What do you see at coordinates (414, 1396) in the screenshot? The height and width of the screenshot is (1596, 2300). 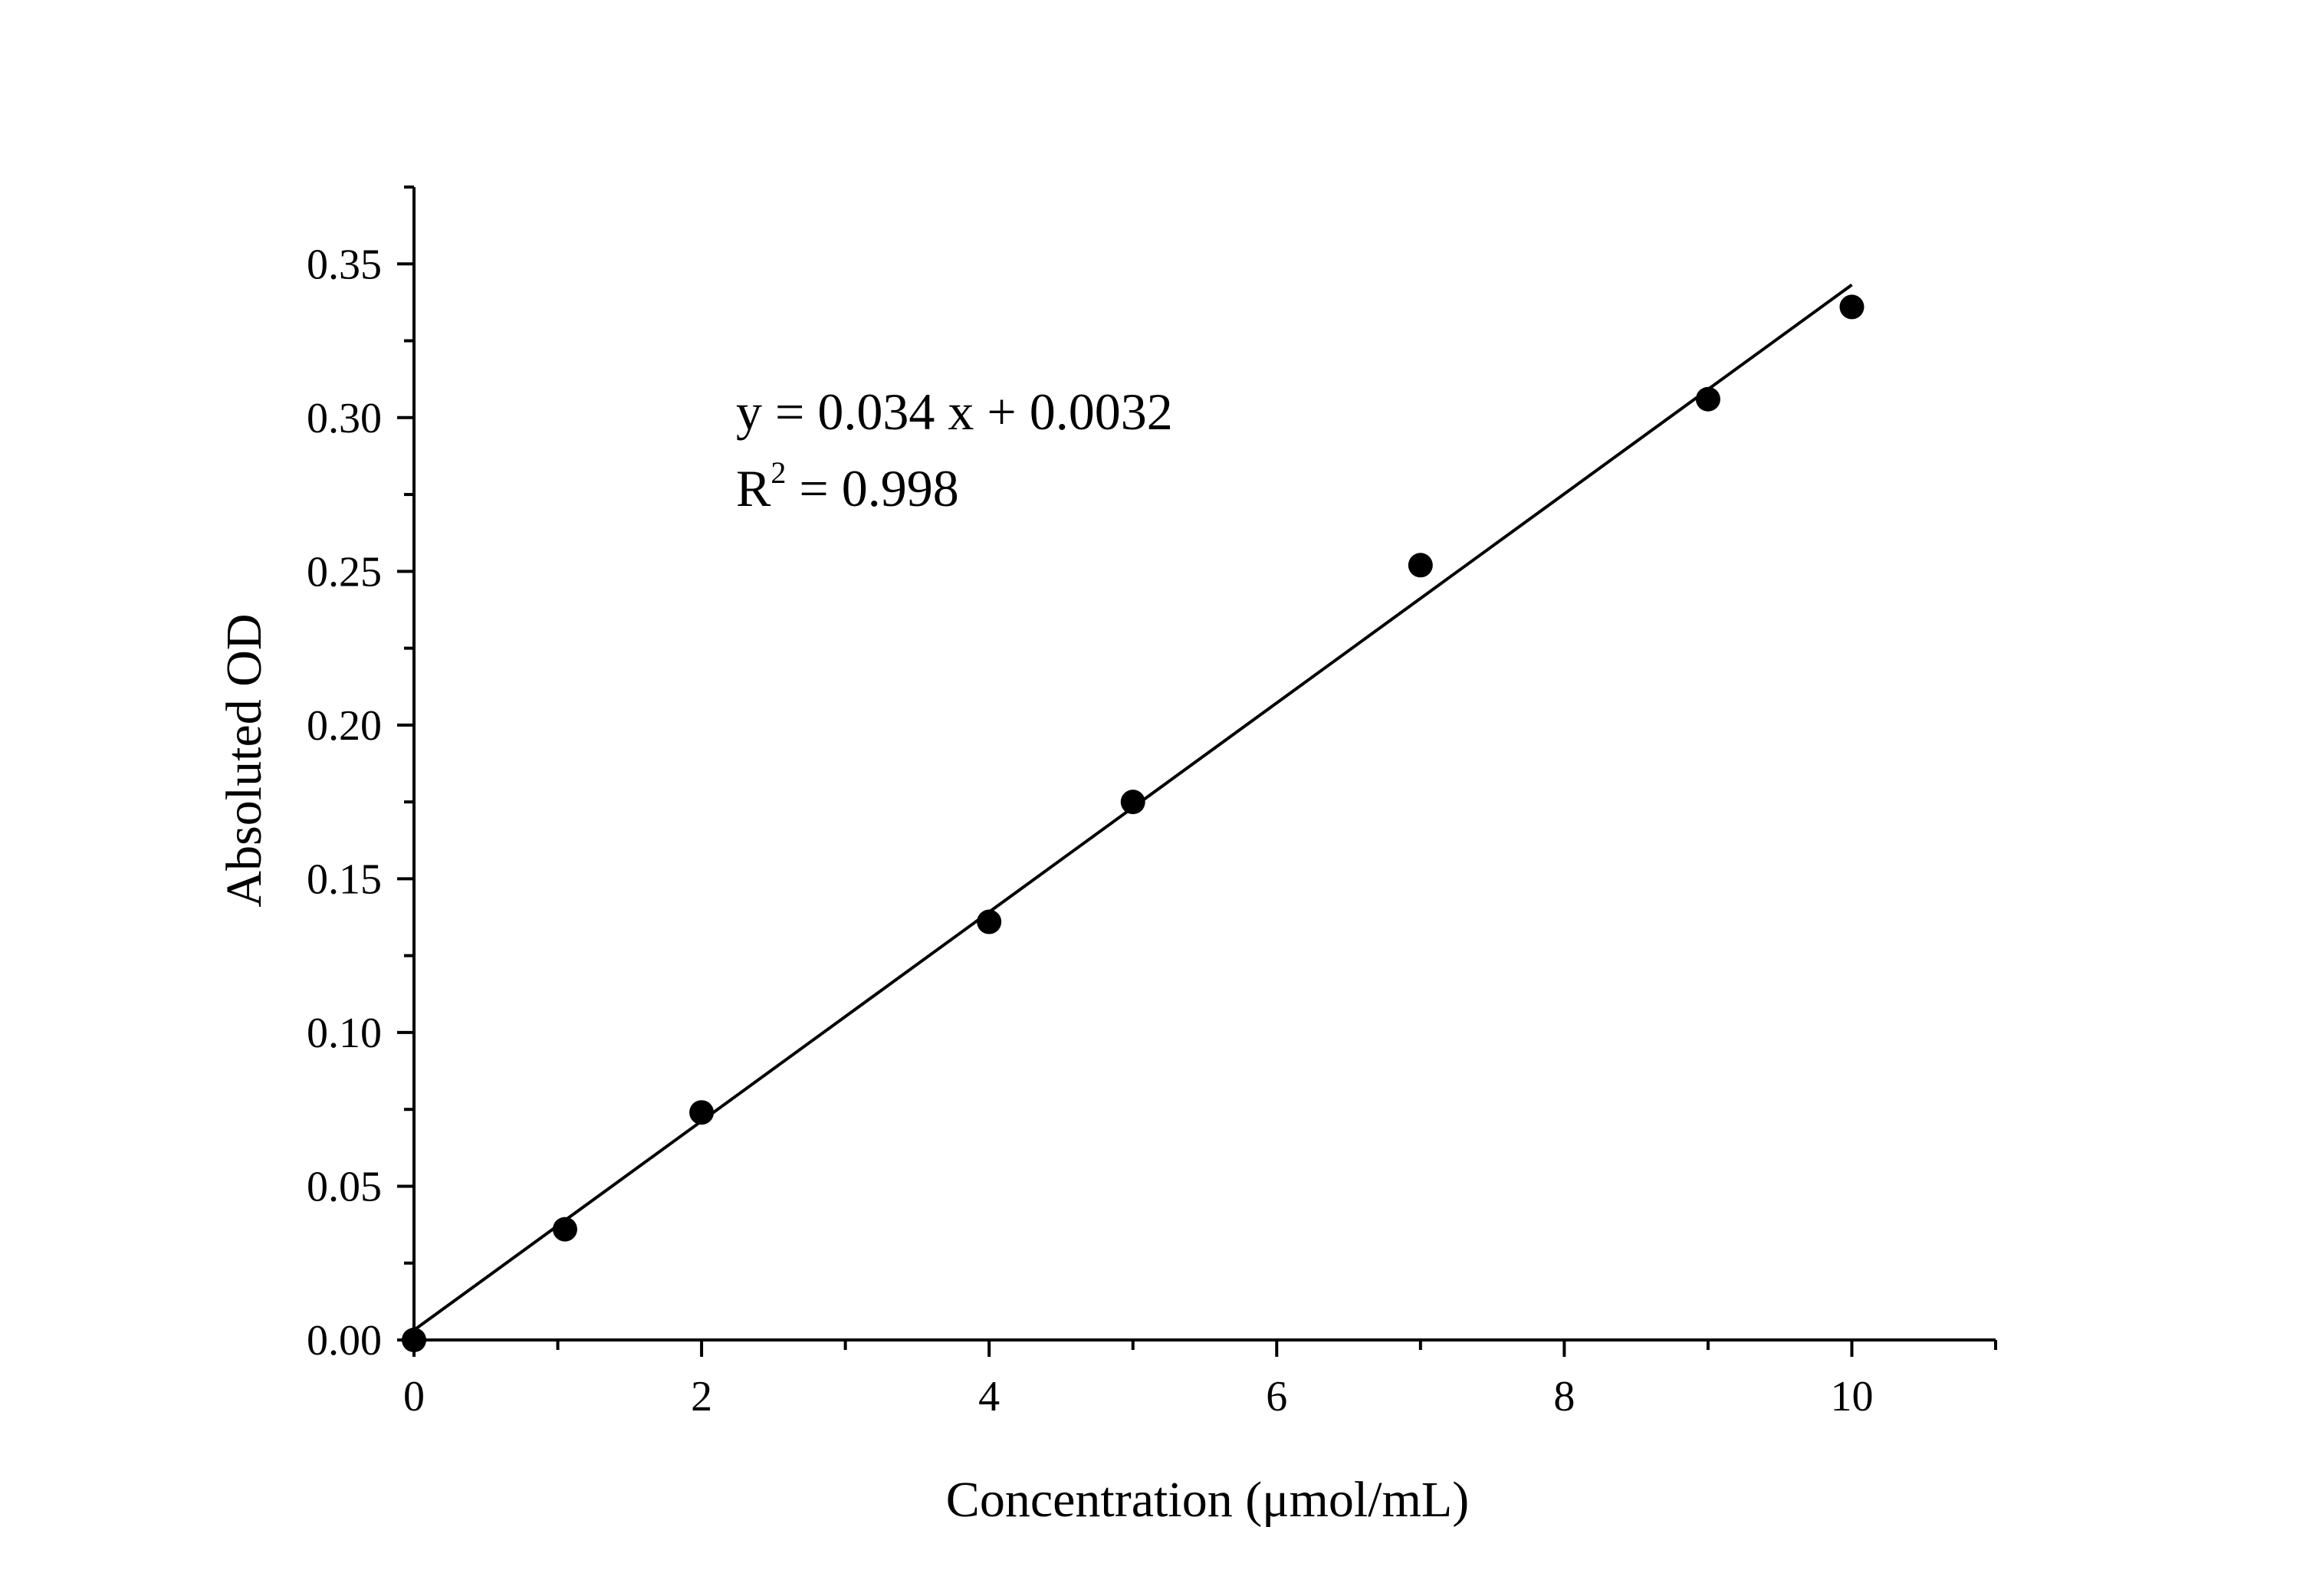 I see `x-tick-label: 0` at bounding box center [414, 1396].